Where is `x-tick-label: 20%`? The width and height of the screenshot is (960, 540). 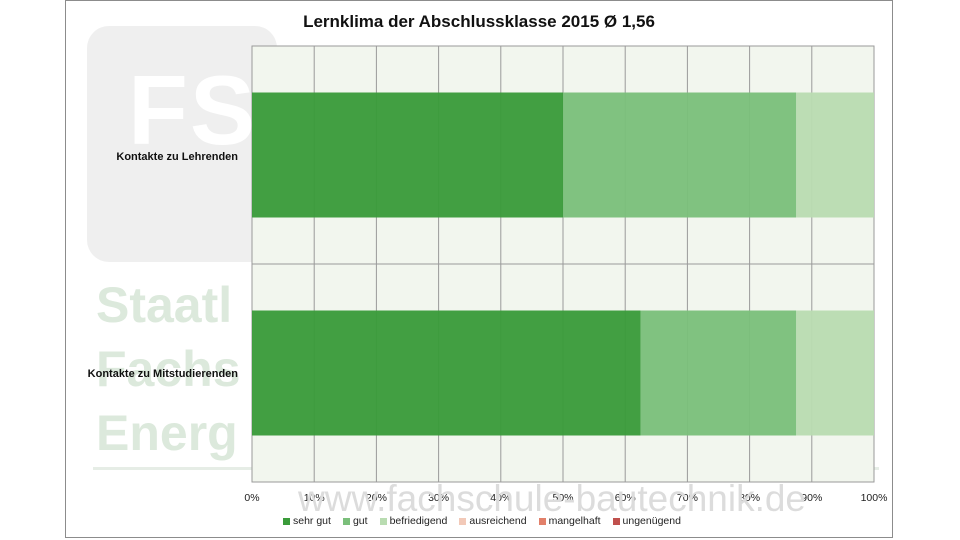 x-tick-label: 20% is located at coordinates (376, 498).